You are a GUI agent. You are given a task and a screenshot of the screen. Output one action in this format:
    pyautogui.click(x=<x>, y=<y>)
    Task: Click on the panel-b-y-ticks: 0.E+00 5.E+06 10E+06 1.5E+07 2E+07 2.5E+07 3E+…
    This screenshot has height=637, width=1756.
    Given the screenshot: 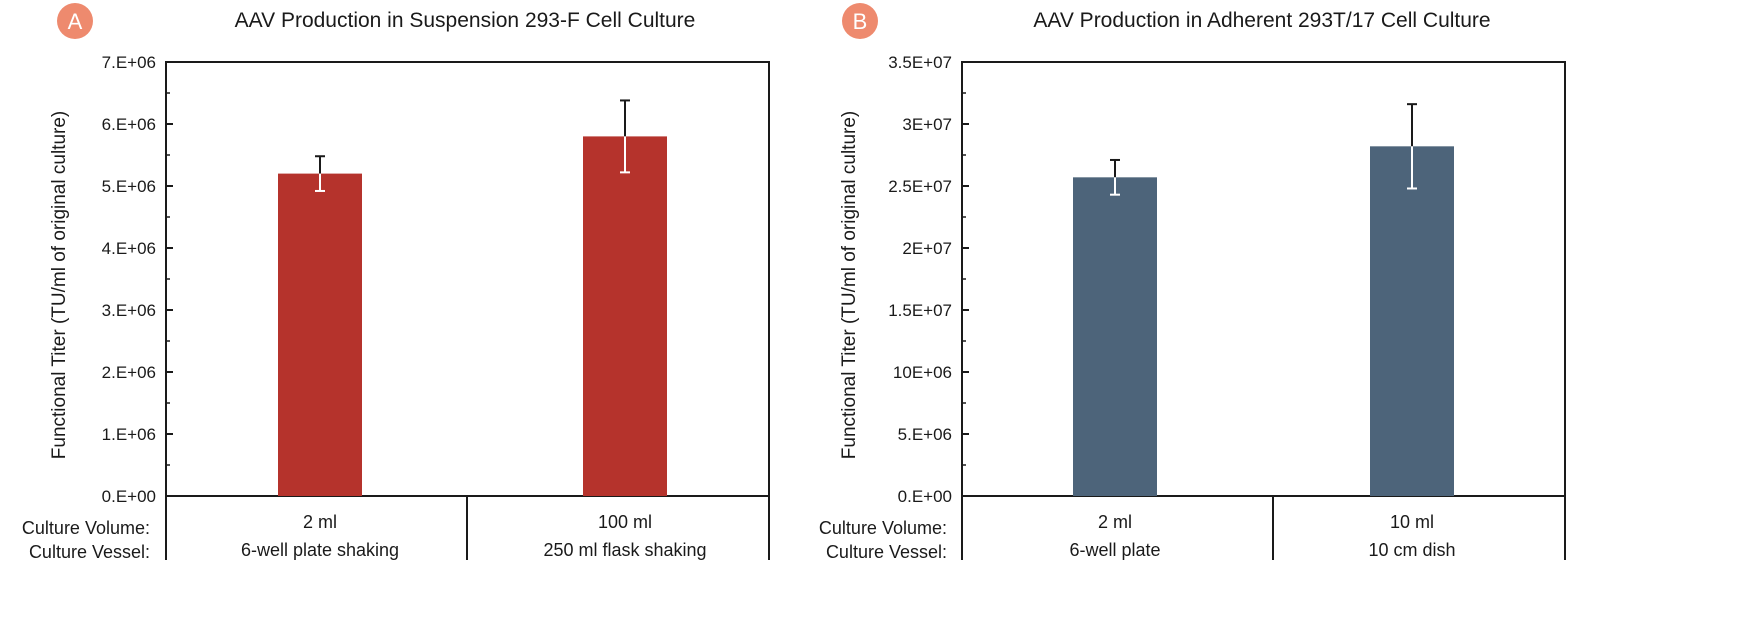 What is the action you would take?
    pyautogui.click(x=928, y=279)
    